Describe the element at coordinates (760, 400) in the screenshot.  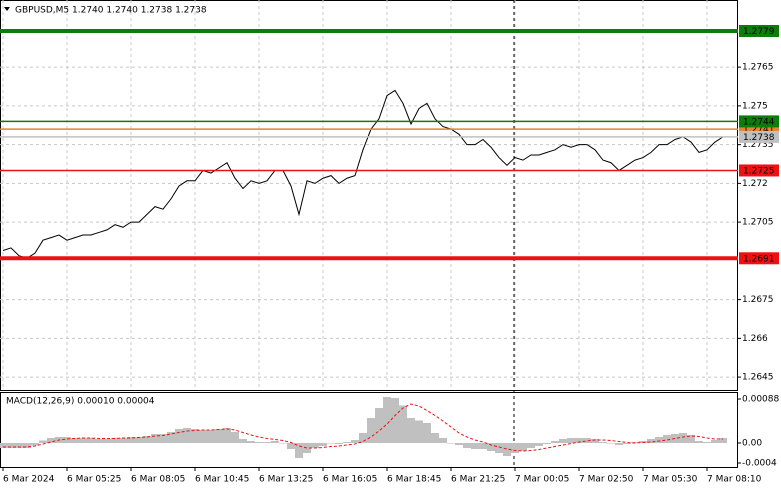
I see `y-tick-label: 0.00088` at that location.